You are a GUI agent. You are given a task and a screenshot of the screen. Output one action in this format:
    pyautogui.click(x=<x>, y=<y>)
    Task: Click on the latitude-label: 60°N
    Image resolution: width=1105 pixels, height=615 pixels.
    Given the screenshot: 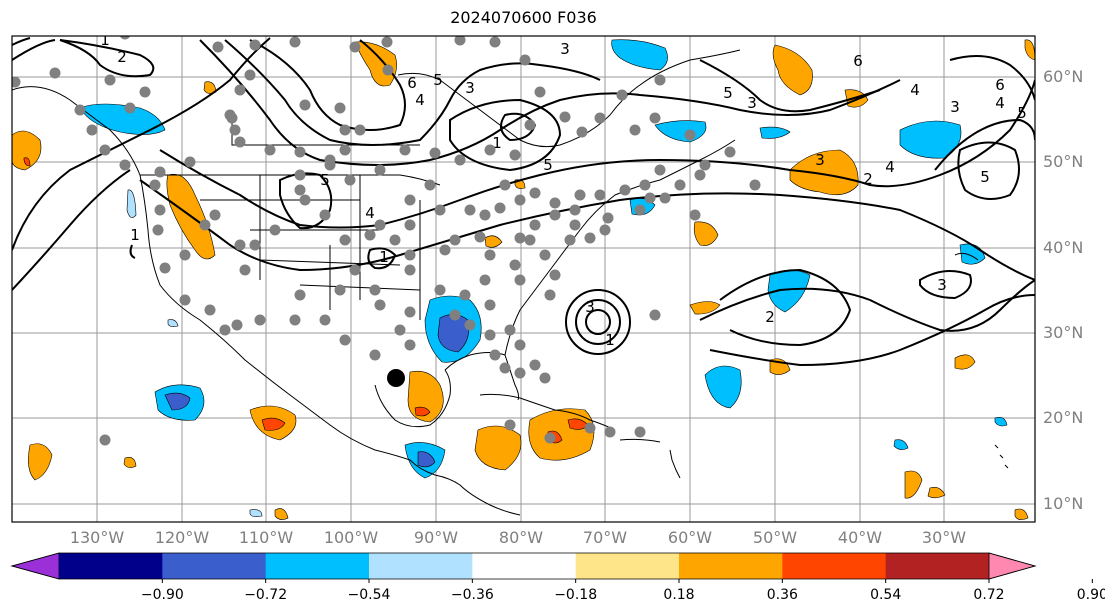 What is the action you would take?
    pyautogui.click(x=1063, y=76)
    